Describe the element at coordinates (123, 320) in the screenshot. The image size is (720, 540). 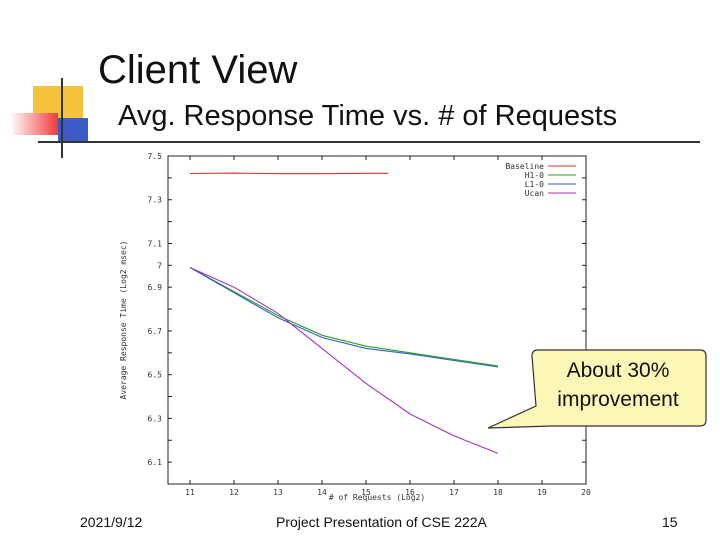
I see `y-axis-label: Average Response Time (Log2 msec)` at that location.